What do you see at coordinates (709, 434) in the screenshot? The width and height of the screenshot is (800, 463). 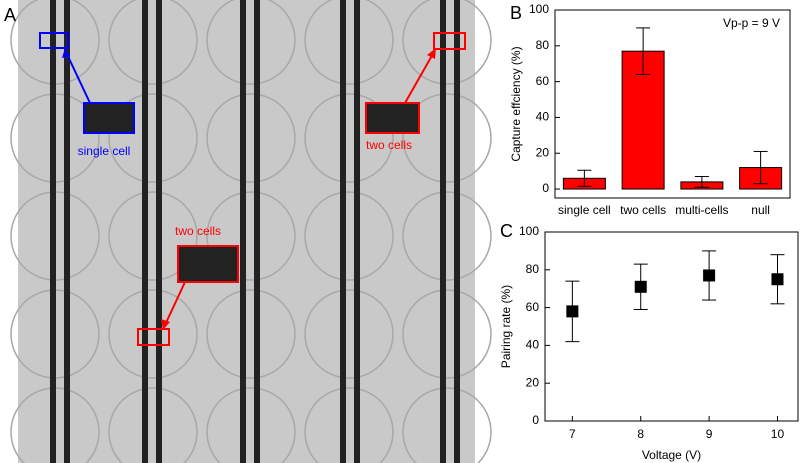 I see `x-tick-label: 9` at bounding box center [709, 434].